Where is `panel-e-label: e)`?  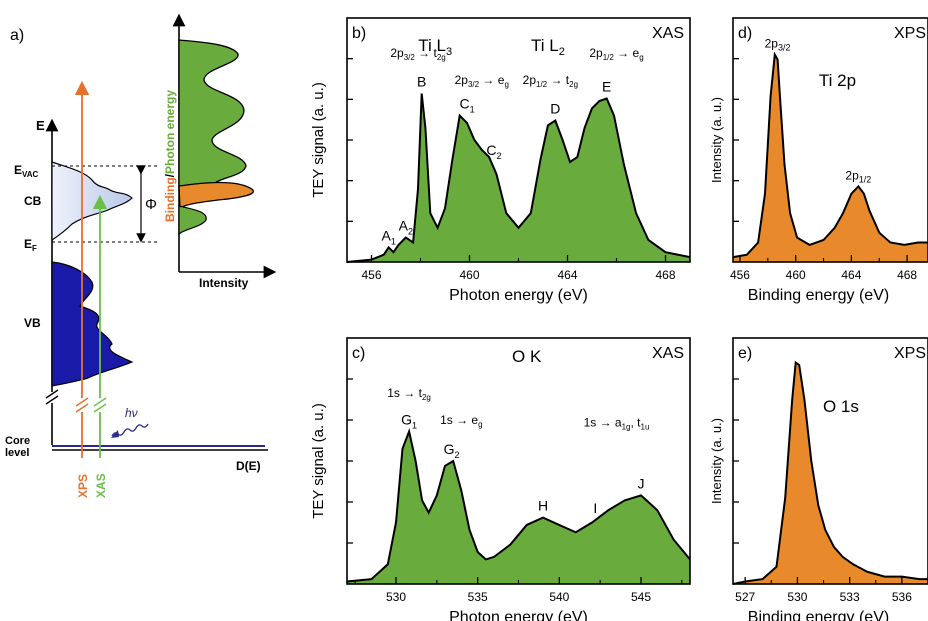
panel-e-label: e) is located at coordinates (745, 353).